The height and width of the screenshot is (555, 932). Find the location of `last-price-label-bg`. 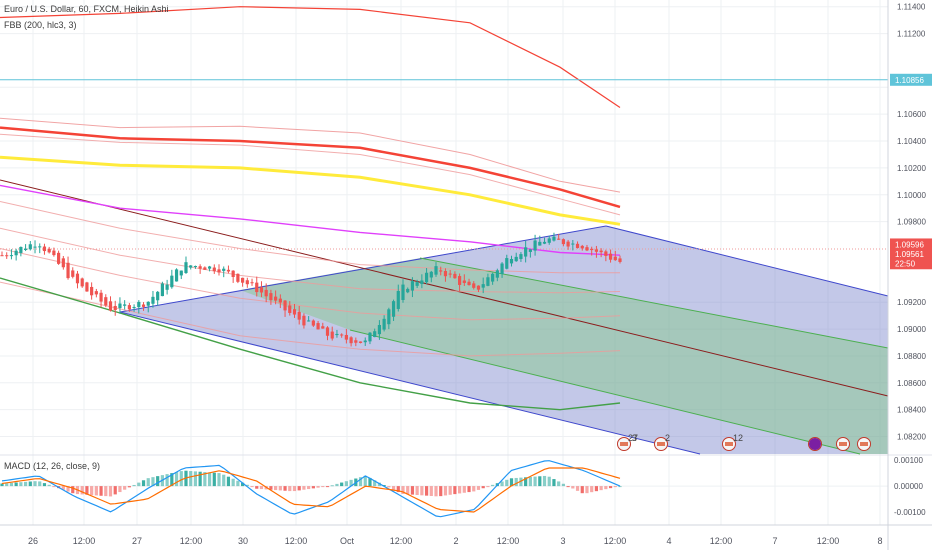

last-price-label-bg is located at coordinates (911, 244).